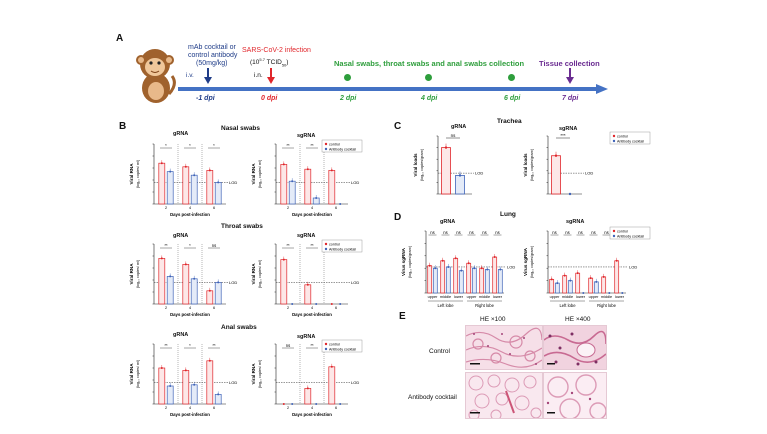 This screenshot has height=434, width=767. Describe the element at coordinates (271, 76) in the screenshot. I see `infection-arrow-icon` at that location.